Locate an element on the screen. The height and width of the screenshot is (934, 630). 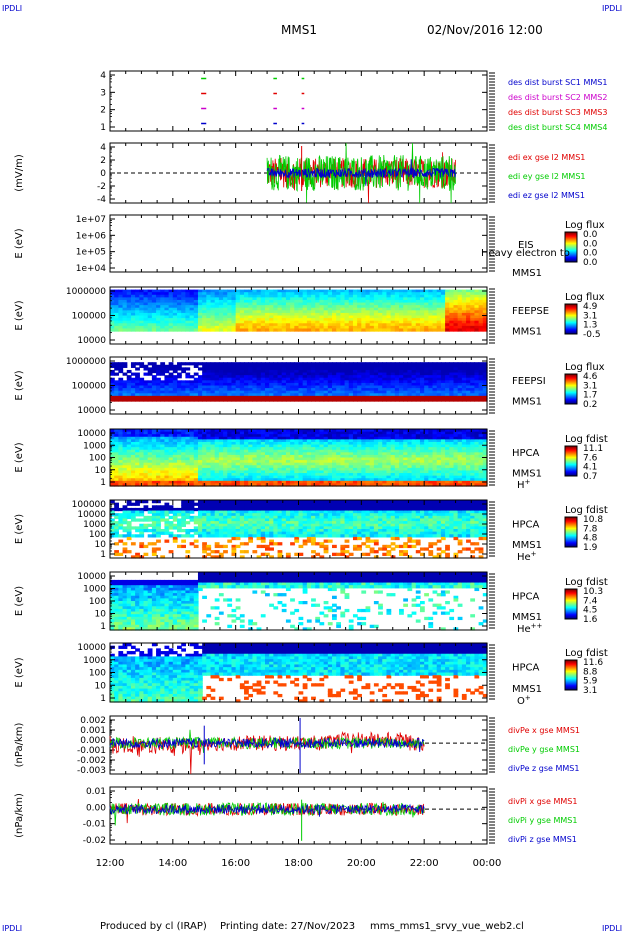
y-tick-label: 100000 is located at coordinates (89, 317).